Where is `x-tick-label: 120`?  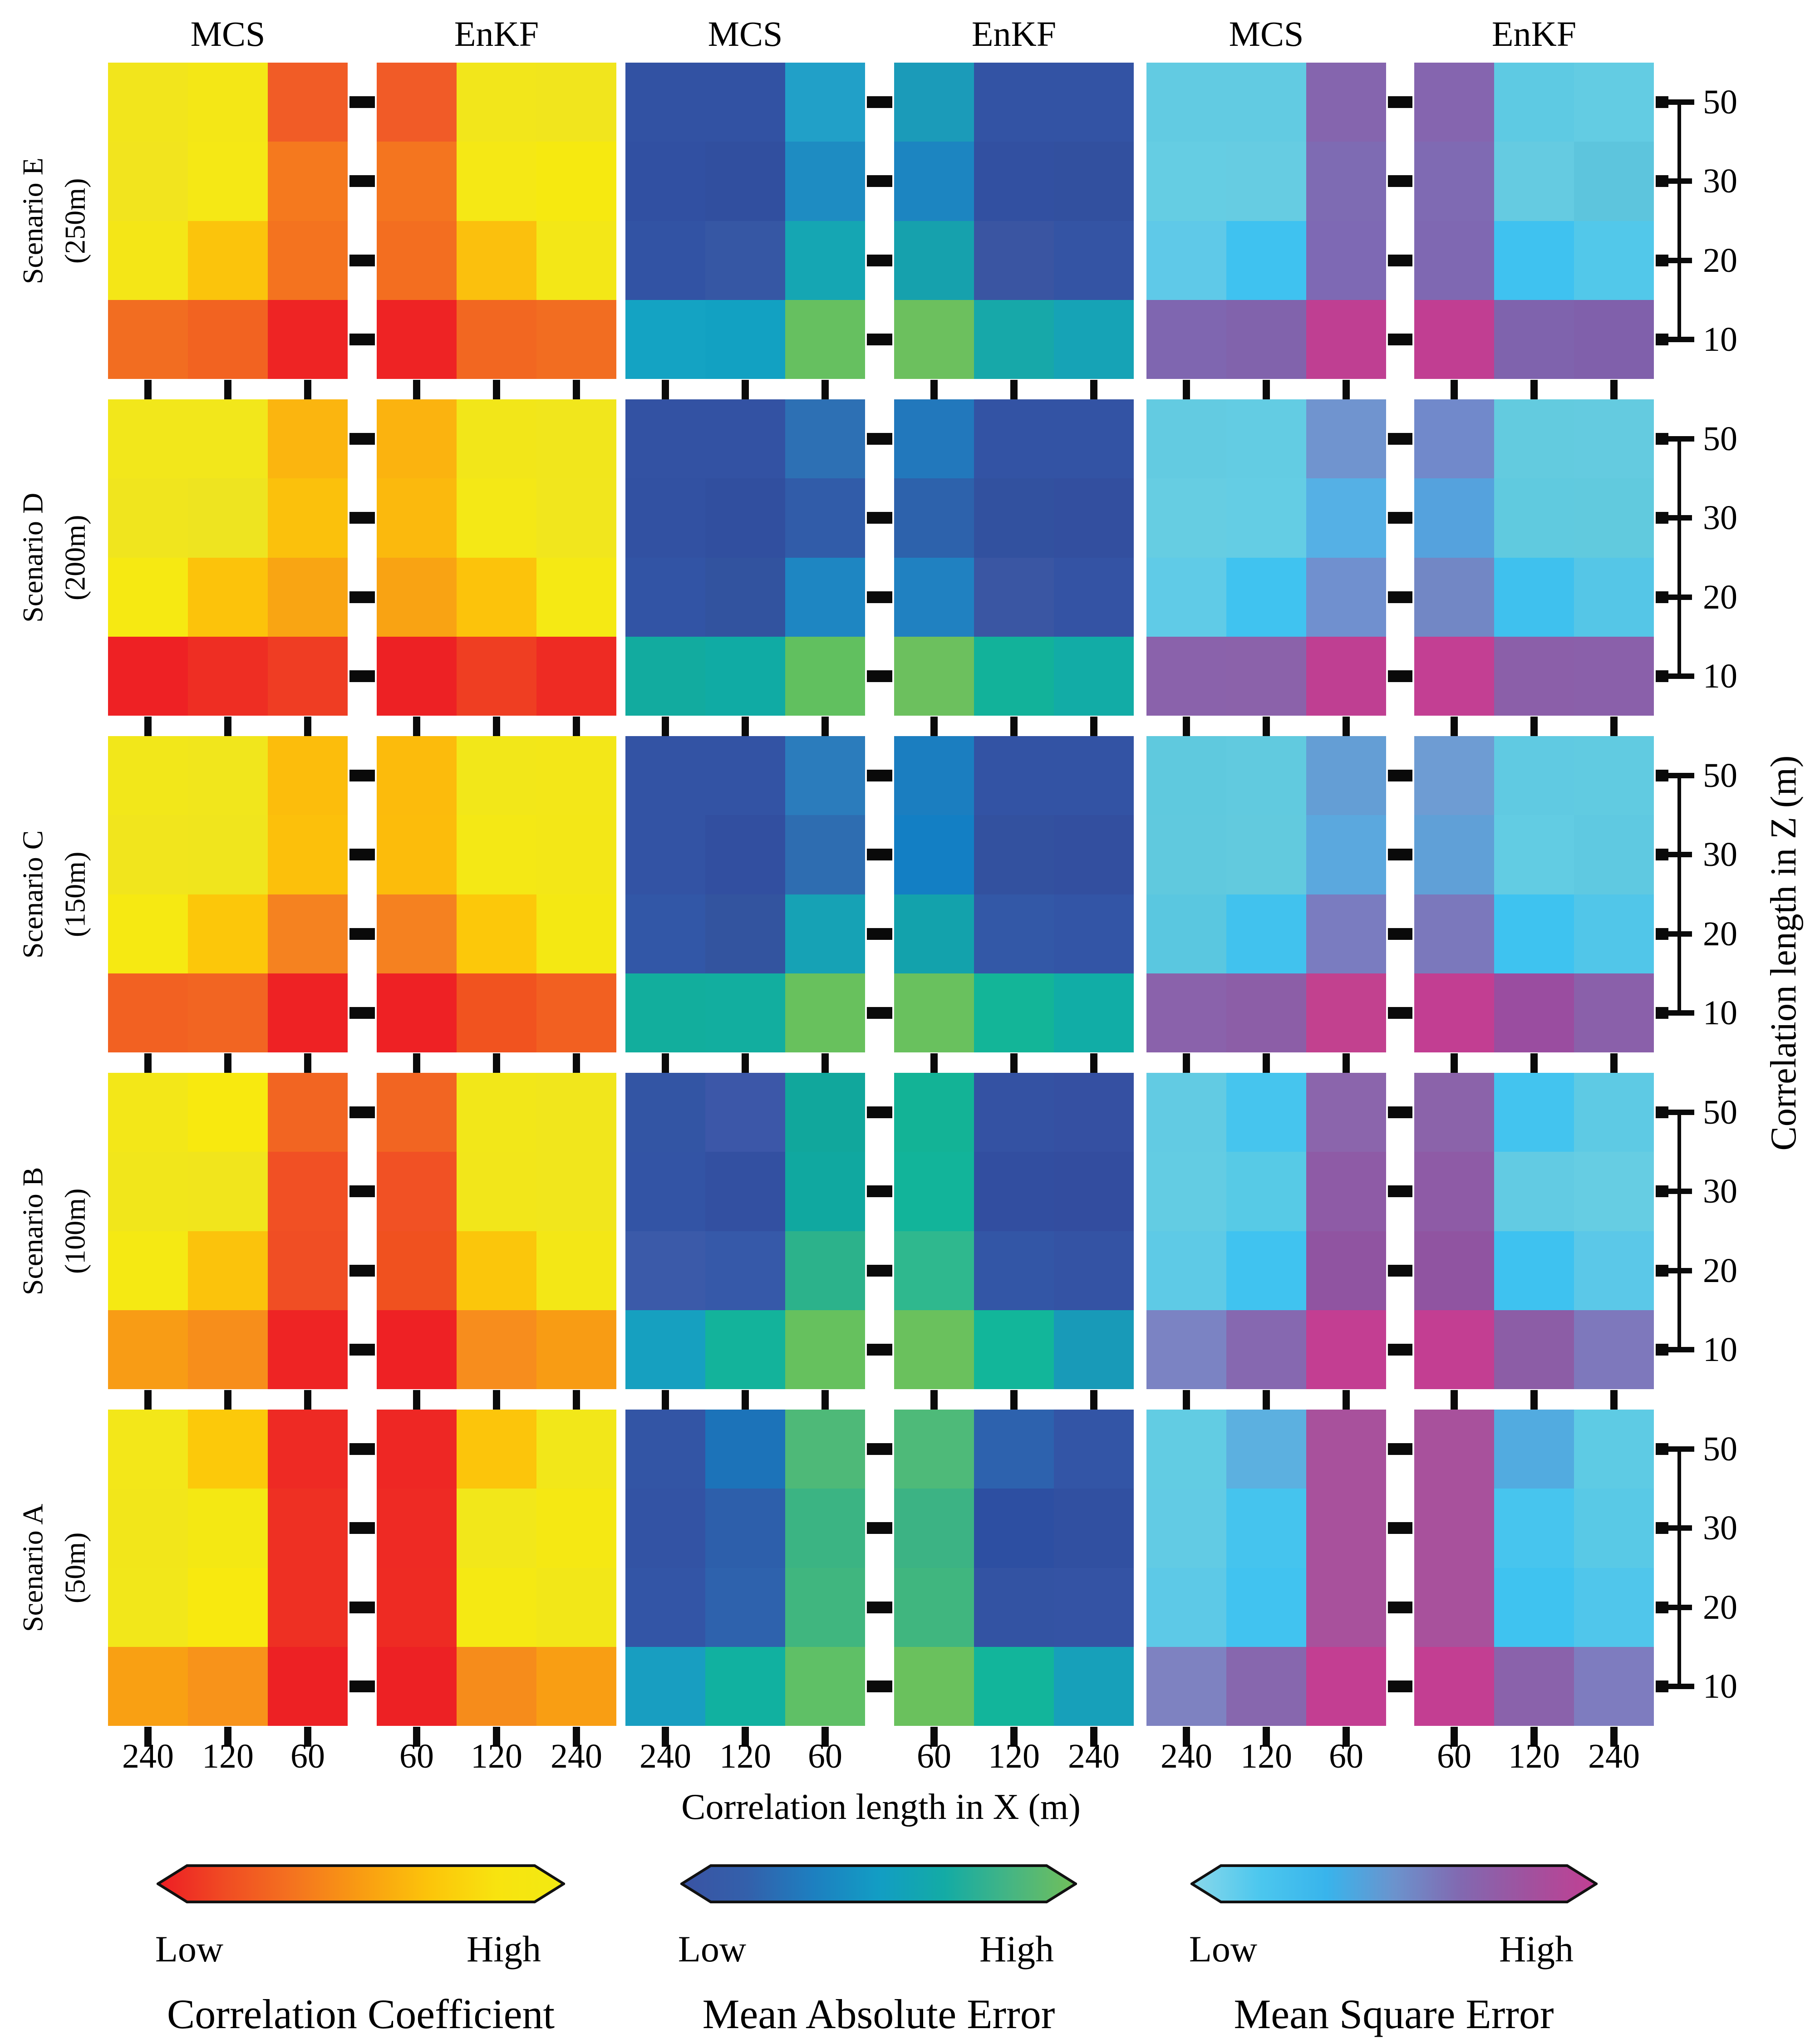
x-tick-label: 120 is located at coordinates (1534, 1756).